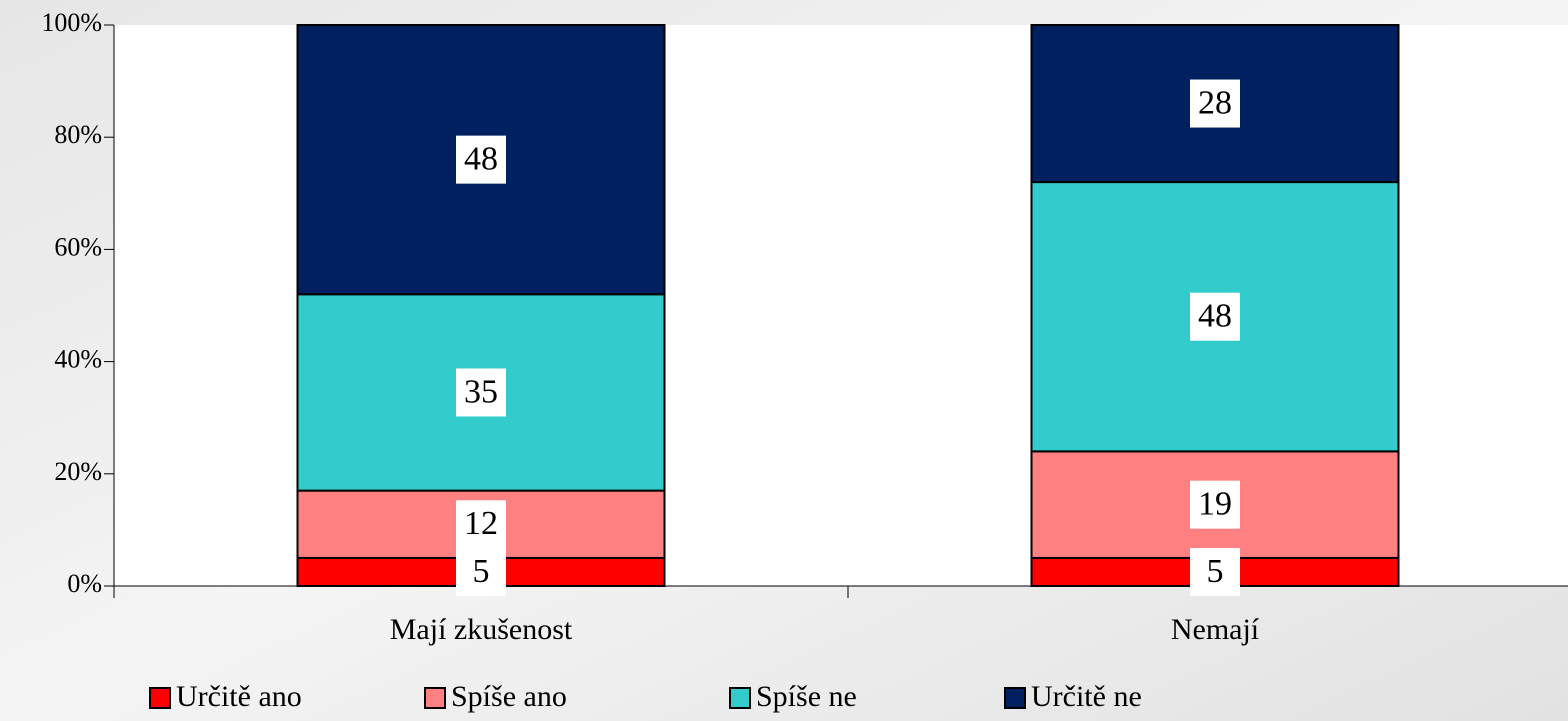  Describe the element at coordinates (78, 471) in the screenshot. I see `y-tick-label: 20%` at that location.